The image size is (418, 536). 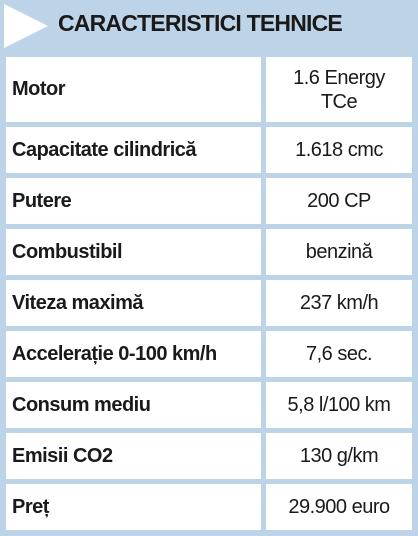 I want to click on spec-label: Viteza maximă, so click(x=133, y=303).